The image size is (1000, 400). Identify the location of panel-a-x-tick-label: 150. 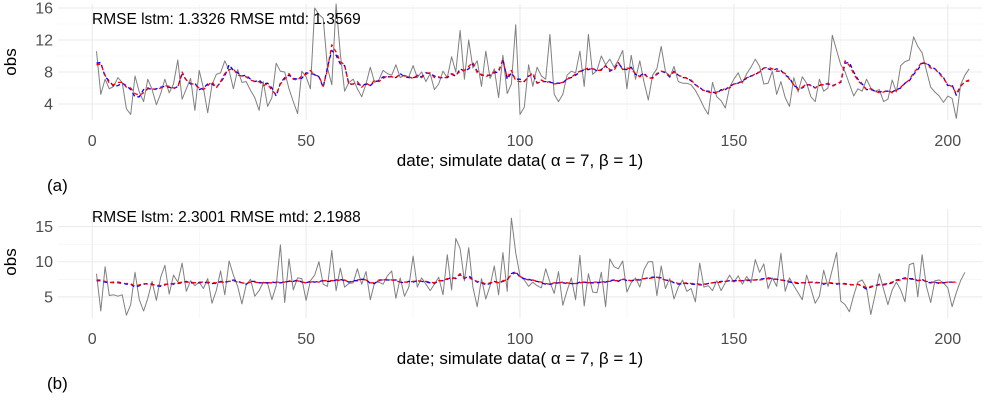
(734, 141).